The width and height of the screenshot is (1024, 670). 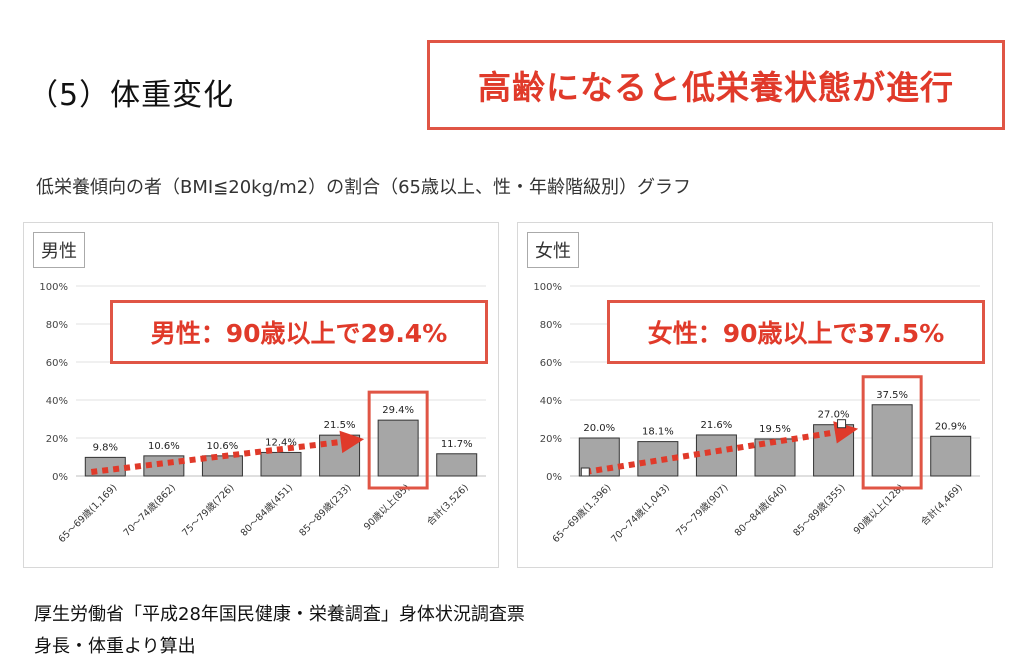 I want to click on category-label: 合計(3,526), so click(x=447, y=505).